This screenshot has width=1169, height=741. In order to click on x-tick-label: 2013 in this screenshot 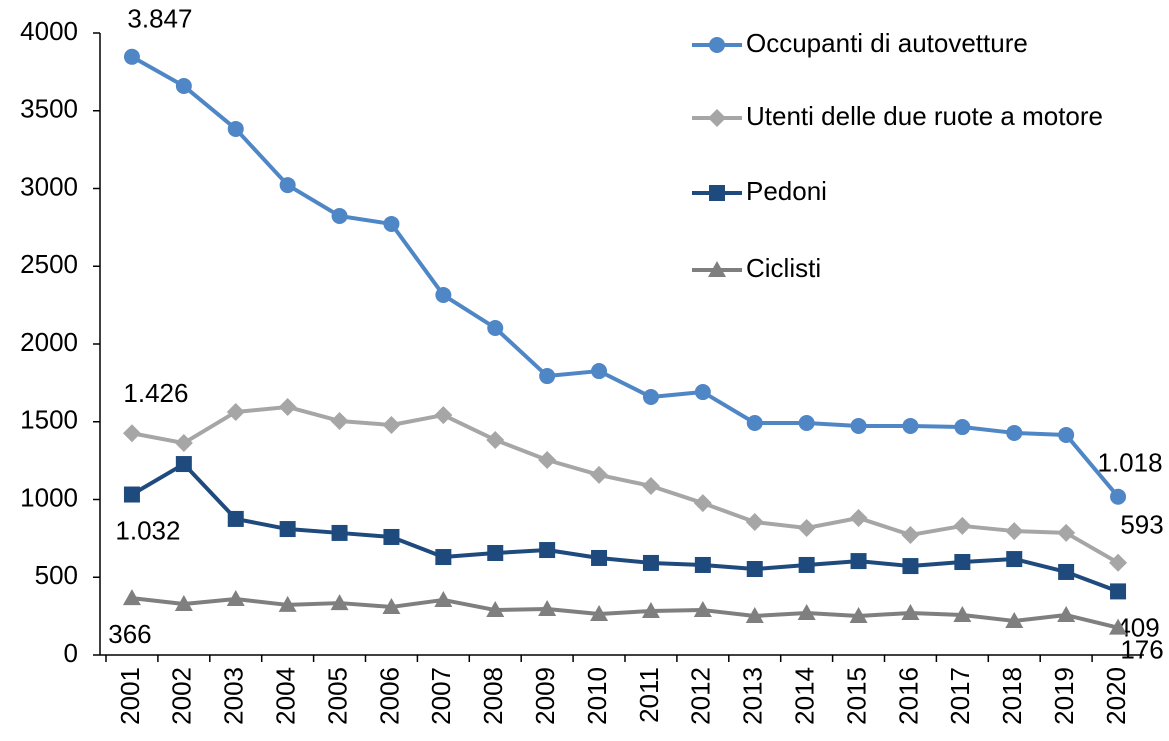, I will do `click(753, 696)`.